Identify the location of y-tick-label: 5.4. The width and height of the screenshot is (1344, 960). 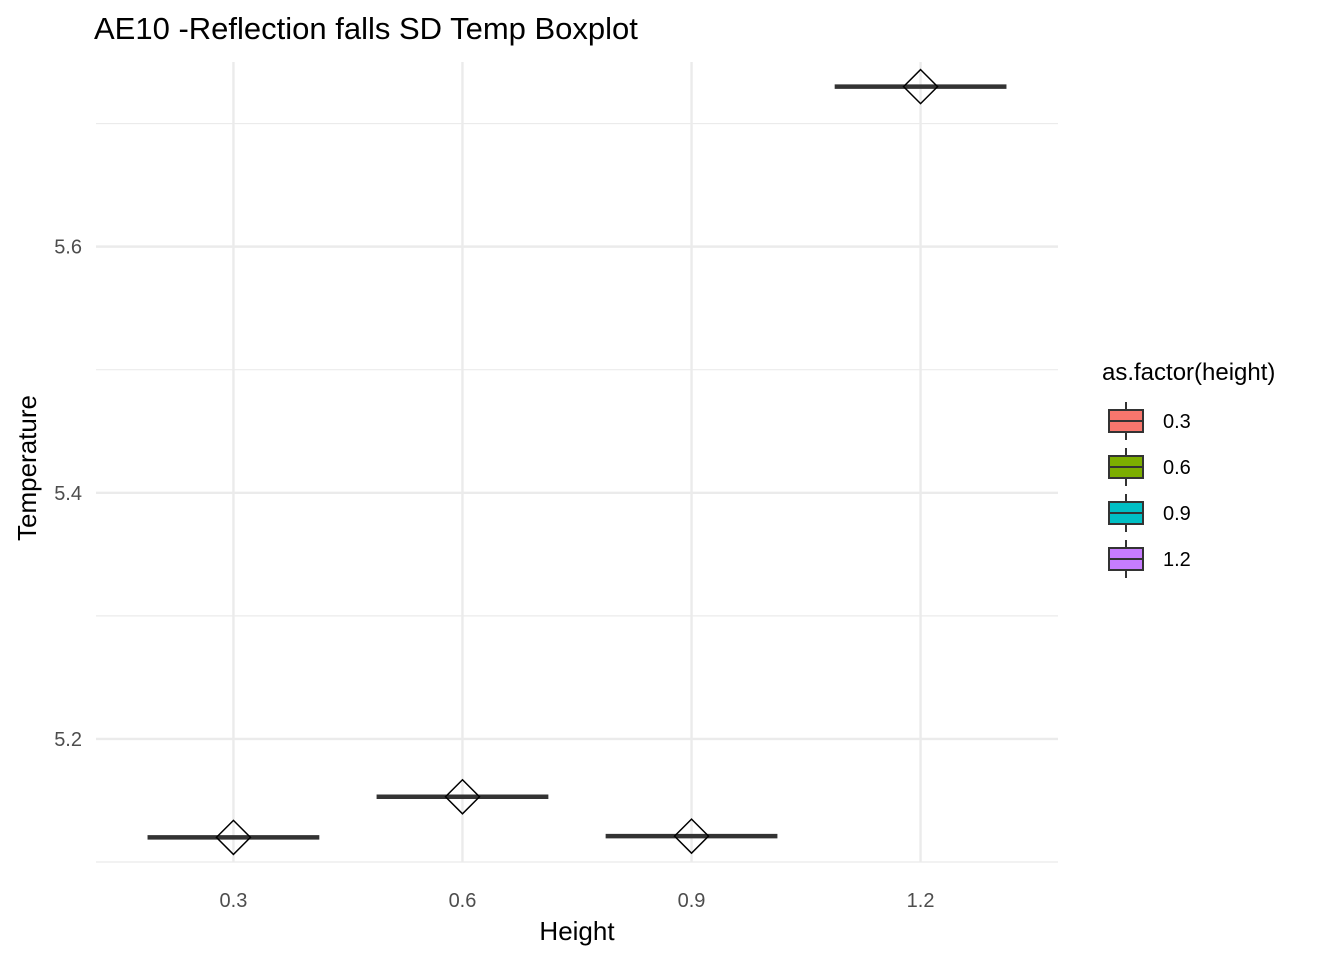
(68, 494).